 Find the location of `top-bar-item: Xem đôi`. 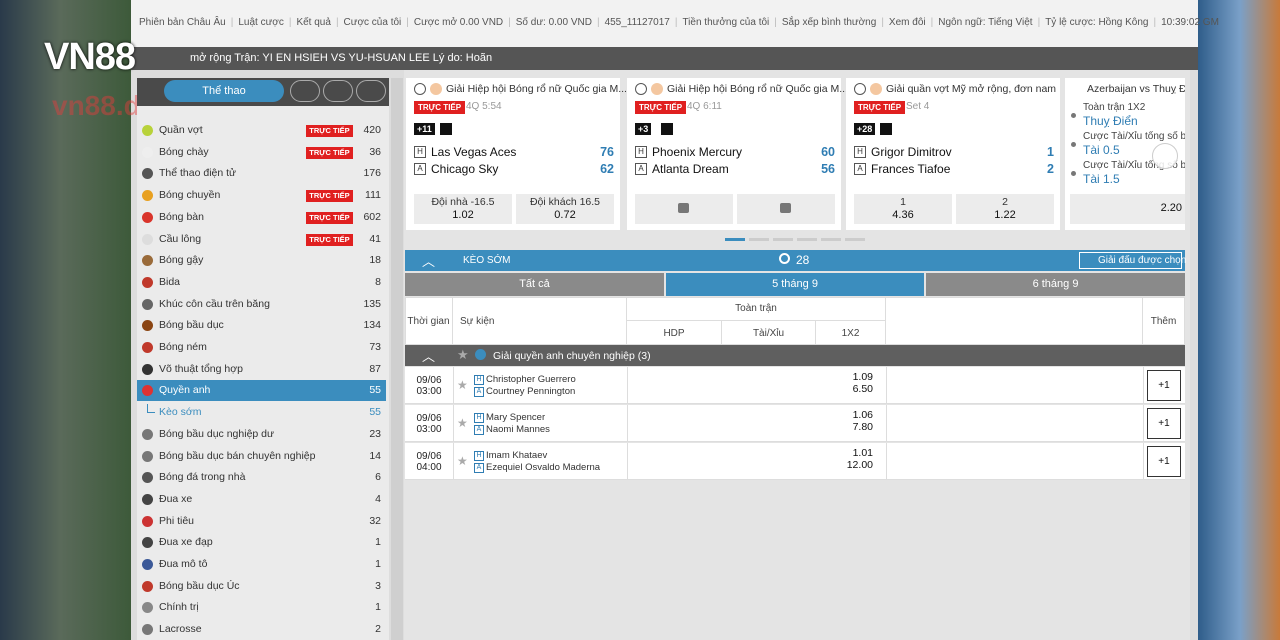

top-bar-item: Xem đôi is located at coordinates (907, 22).